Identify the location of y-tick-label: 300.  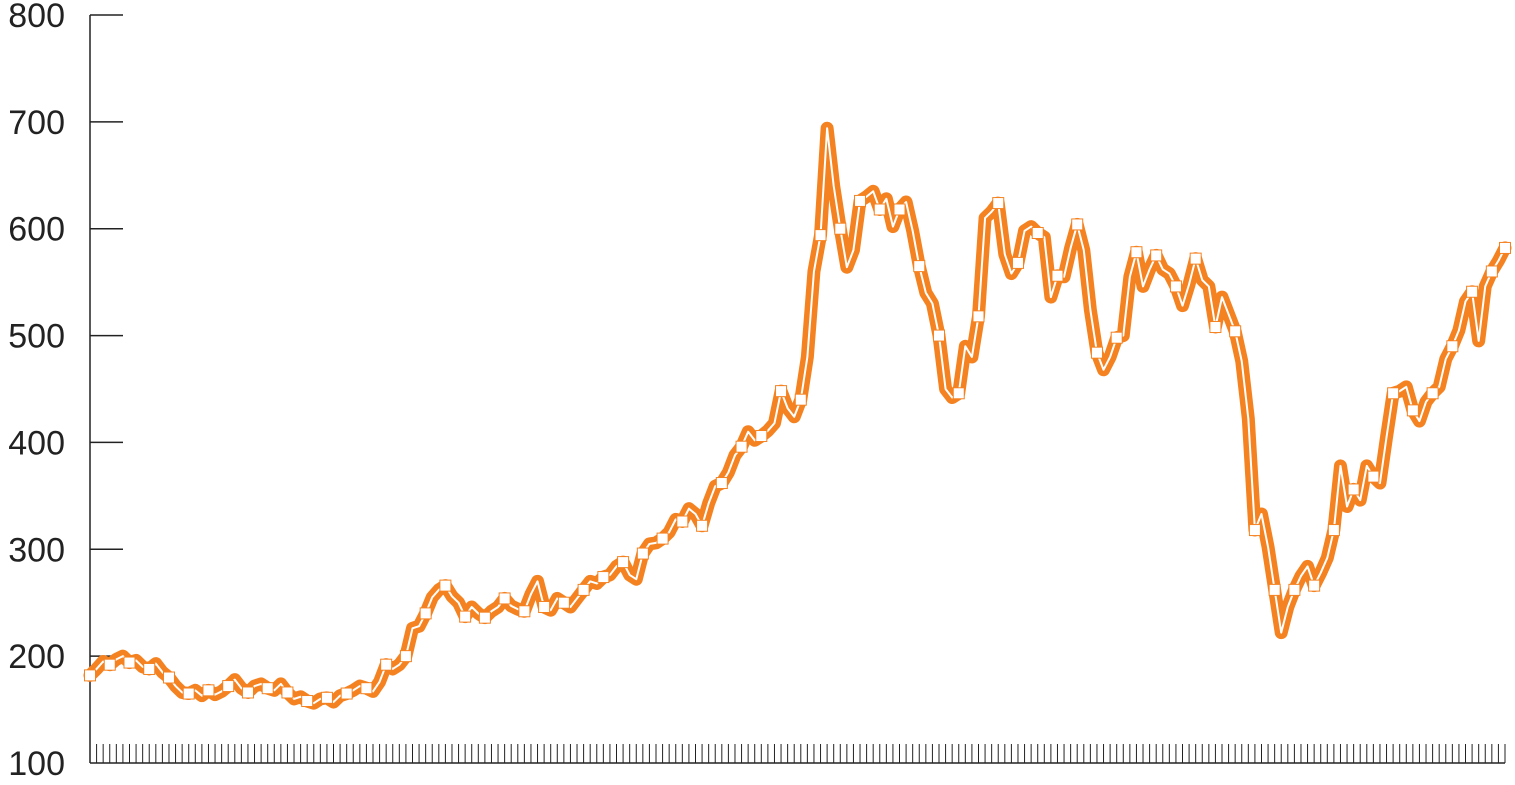
(36, 550).